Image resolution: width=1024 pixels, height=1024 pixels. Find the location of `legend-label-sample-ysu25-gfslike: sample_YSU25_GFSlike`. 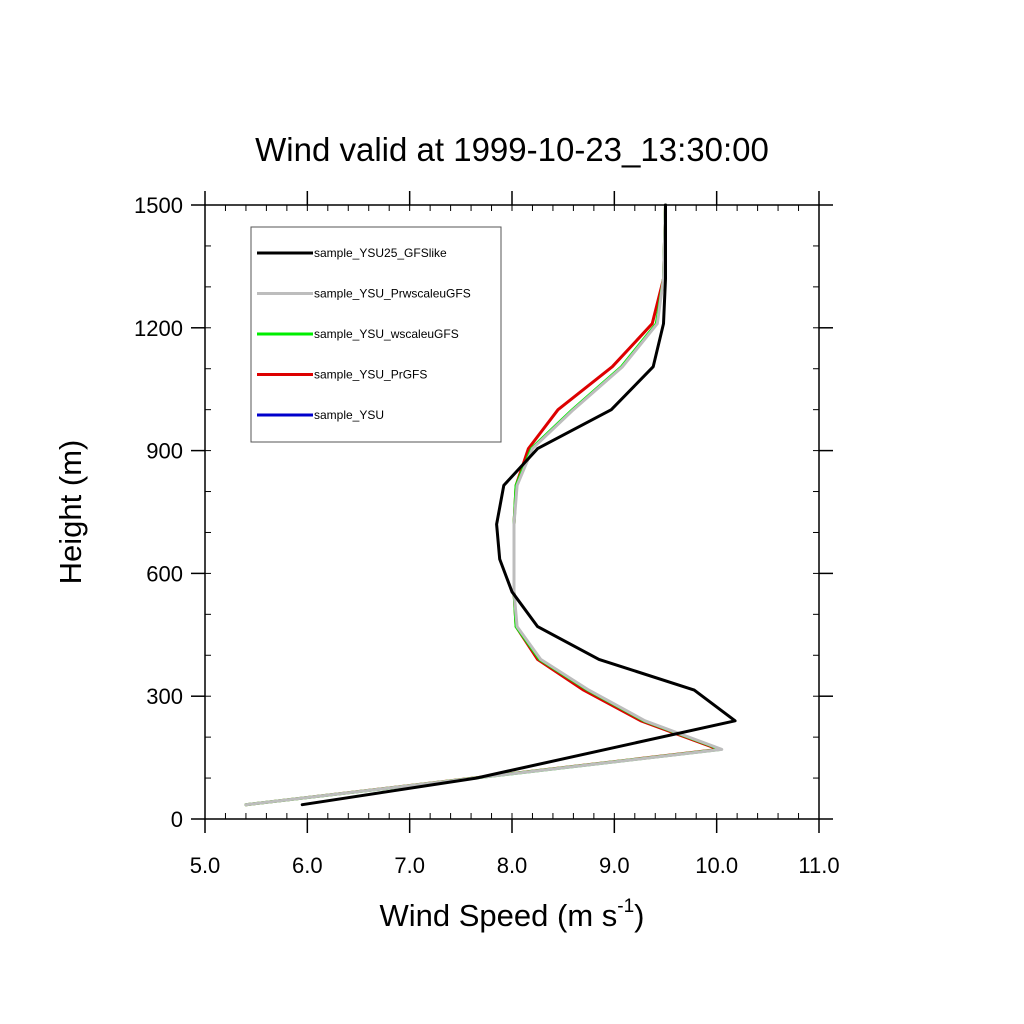

legend-label-sample-ysu25-gfslike: sample_YSU25_GFSlike is located at coordinates (380, 253).